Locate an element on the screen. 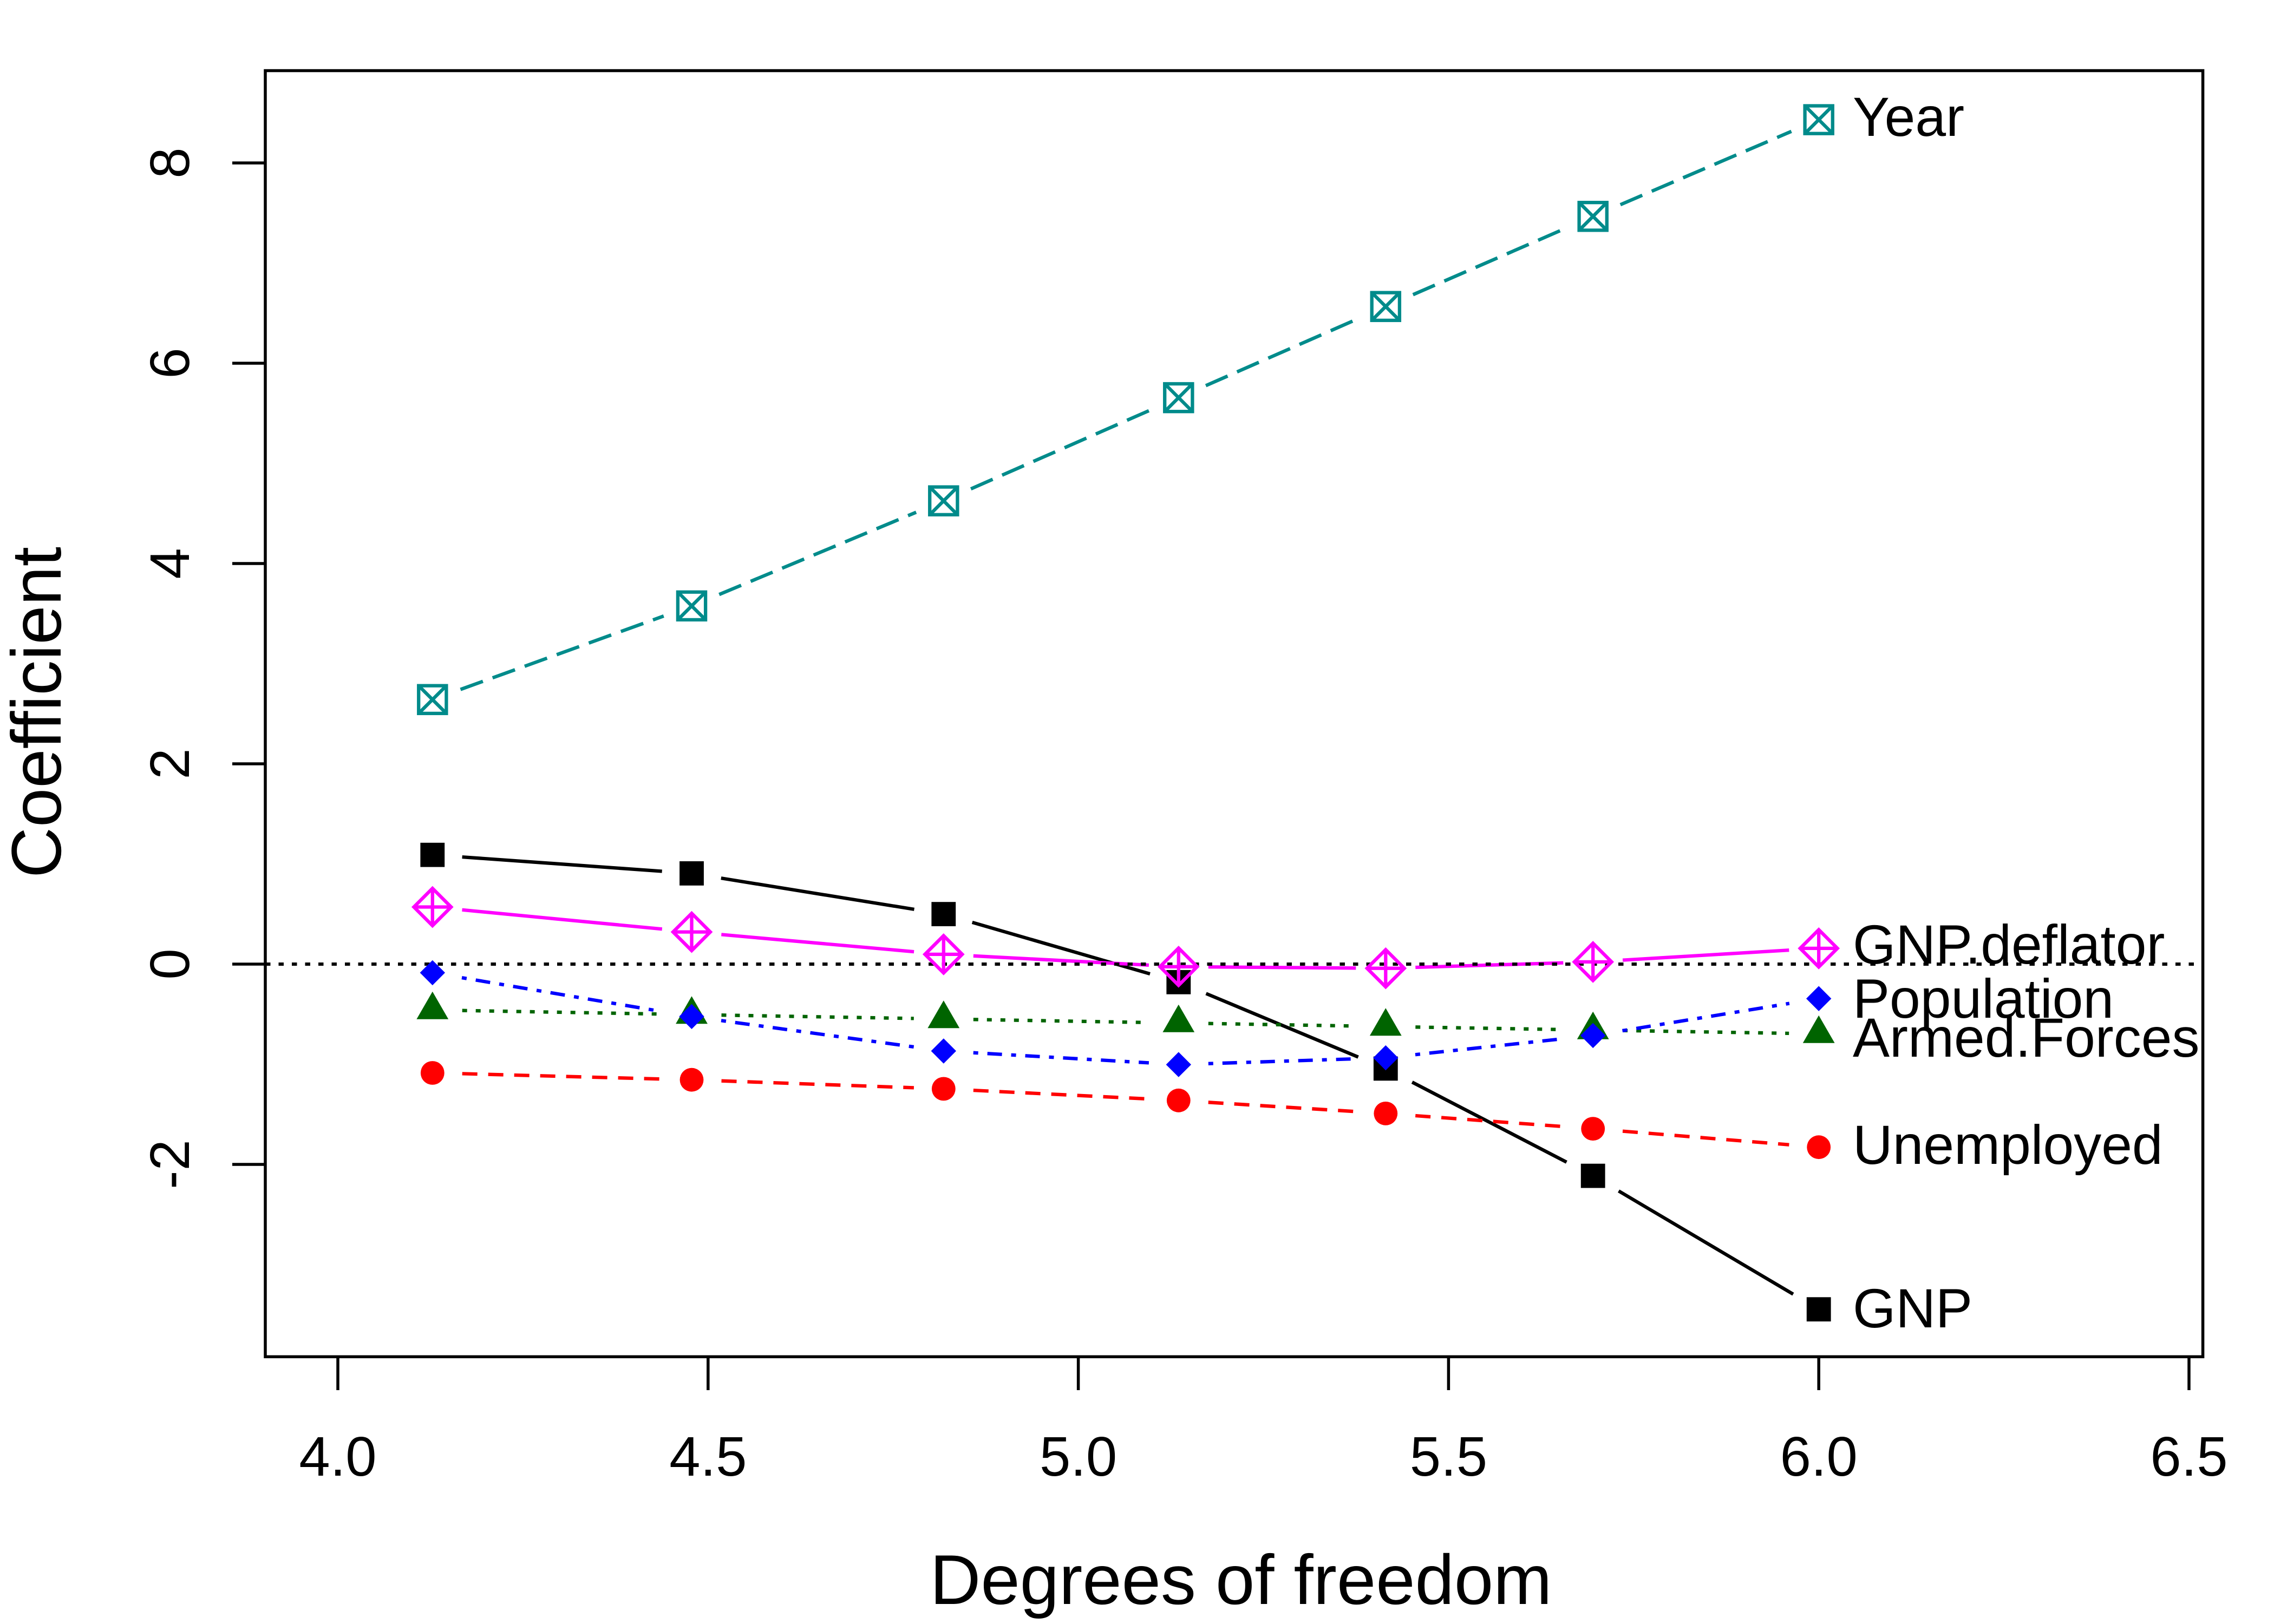 The width and height of the screenshot is (2274, 1624). svg-text: GNP.deflator is located at coordinates (2009, 944).